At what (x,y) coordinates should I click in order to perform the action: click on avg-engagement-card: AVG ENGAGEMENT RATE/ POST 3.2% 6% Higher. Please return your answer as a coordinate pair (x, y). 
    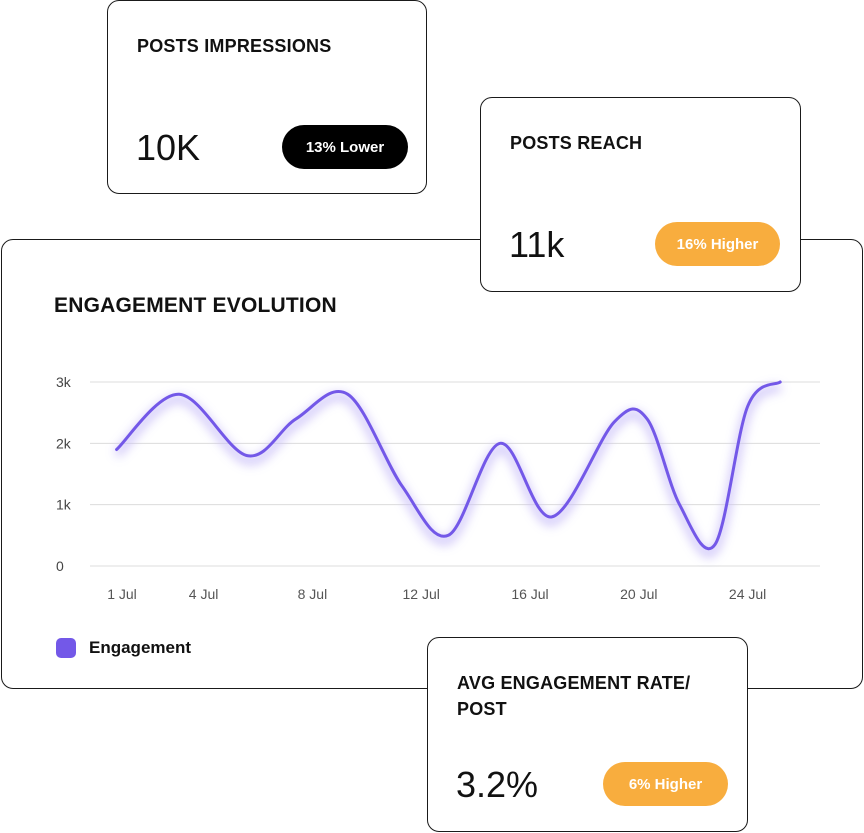
    Looking at the image, I should click on (587, 734).